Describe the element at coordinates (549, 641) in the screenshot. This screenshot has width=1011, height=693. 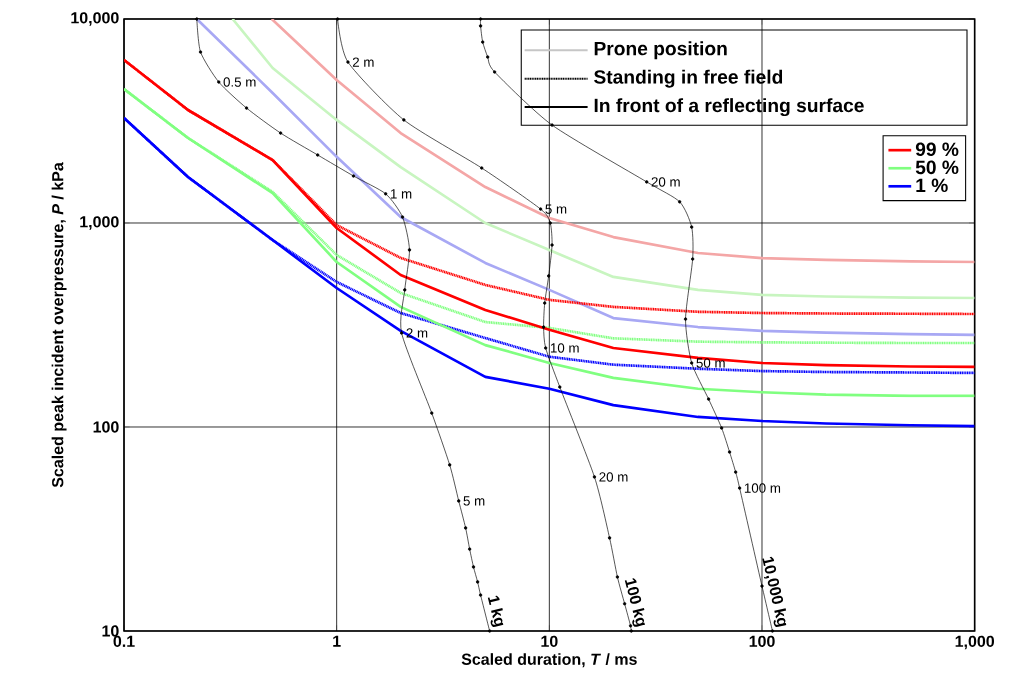
I see `x-tick-label: 10` at that location.